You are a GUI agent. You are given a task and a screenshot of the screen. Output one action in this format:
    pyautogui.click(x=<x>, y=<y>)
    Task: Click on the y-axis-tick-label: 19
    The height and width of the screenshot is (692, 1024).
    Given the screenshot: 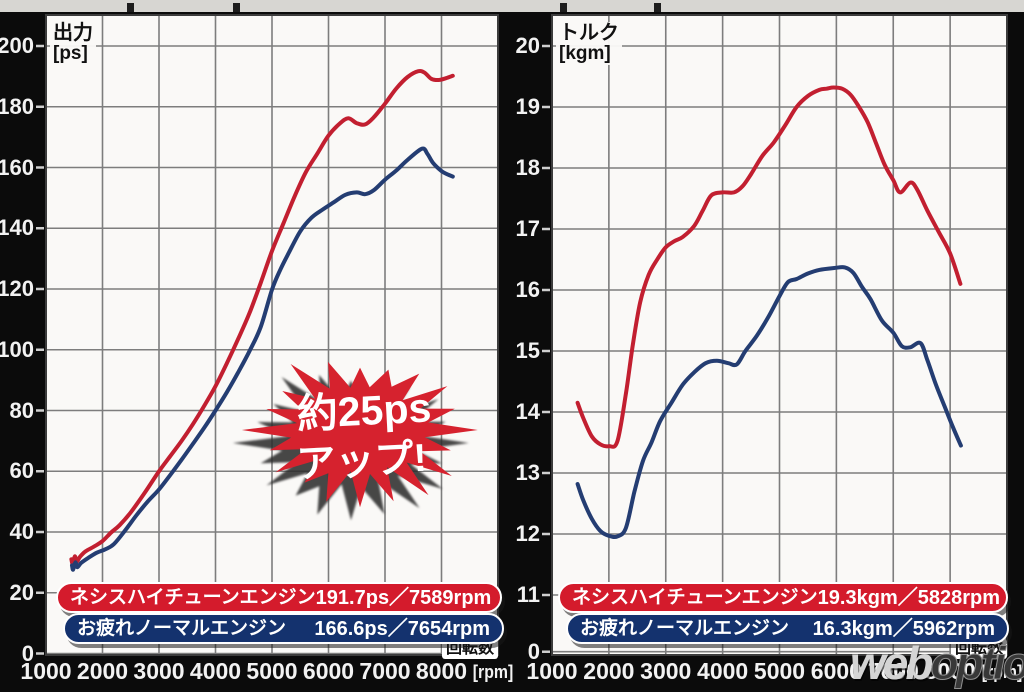 What is the action you would take?
    pyautogui.click(x=527, y=106)
    